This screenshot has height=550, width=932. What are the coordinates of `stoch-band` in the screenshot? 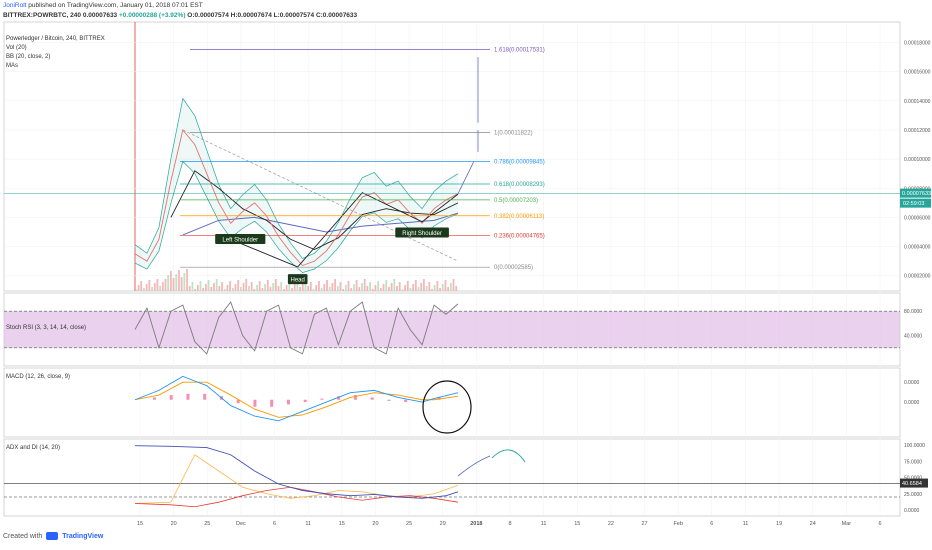 It's located at (452, 329).